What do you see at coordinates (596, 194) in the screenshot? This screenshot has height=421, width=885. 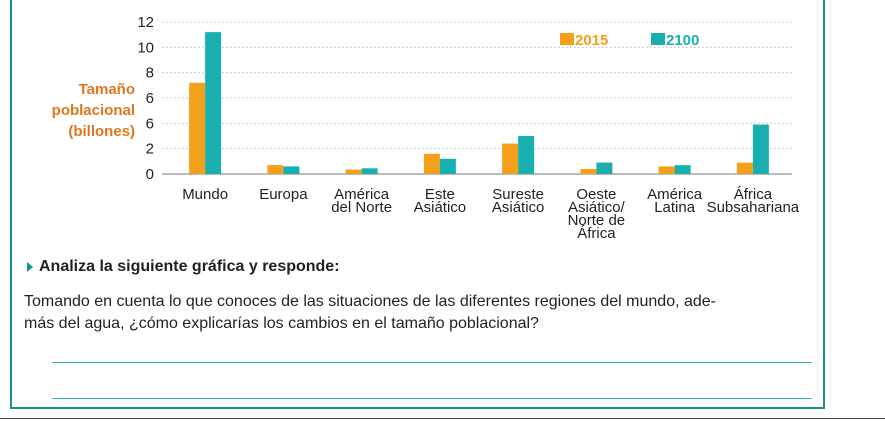 I see `category-label: Oeste` at bounding box center [596, 194].